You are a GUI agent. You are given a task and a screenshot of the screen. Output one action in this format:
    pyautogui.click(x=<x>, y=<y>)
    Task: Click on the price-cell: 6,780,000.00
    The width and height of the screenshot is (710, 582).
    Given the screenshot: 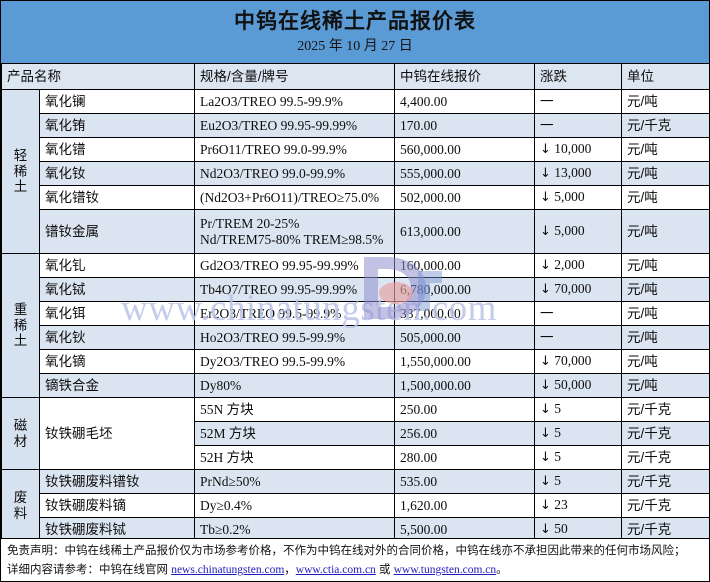 What is the action you would take?
    pyautogui.click(x=464, y=289)
    